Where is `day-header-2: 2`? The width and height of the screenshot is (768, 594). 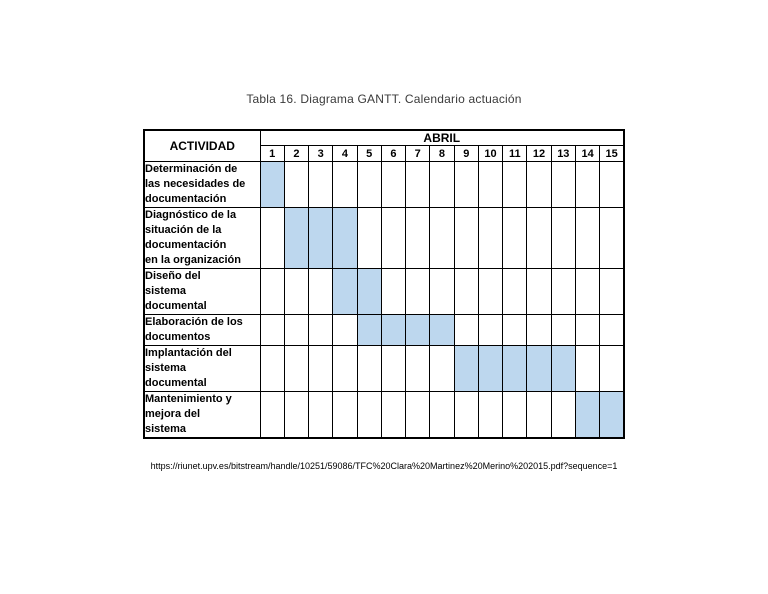 day-header-2: 2 is located at coordinates (296, 153).